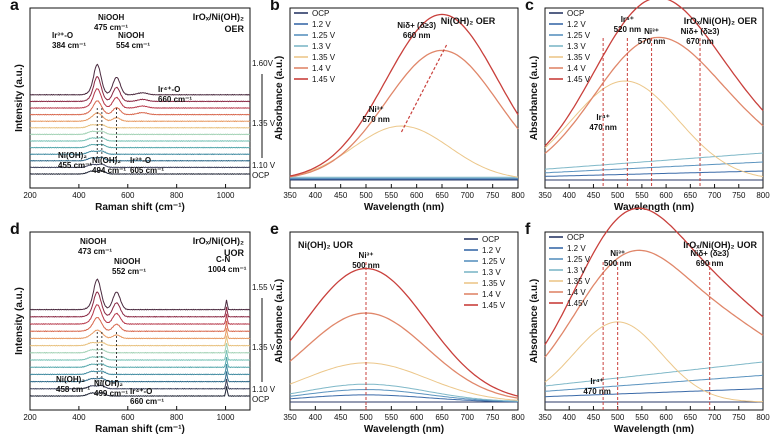  I want to click on x-tick-label: 450, so click(594, 417).